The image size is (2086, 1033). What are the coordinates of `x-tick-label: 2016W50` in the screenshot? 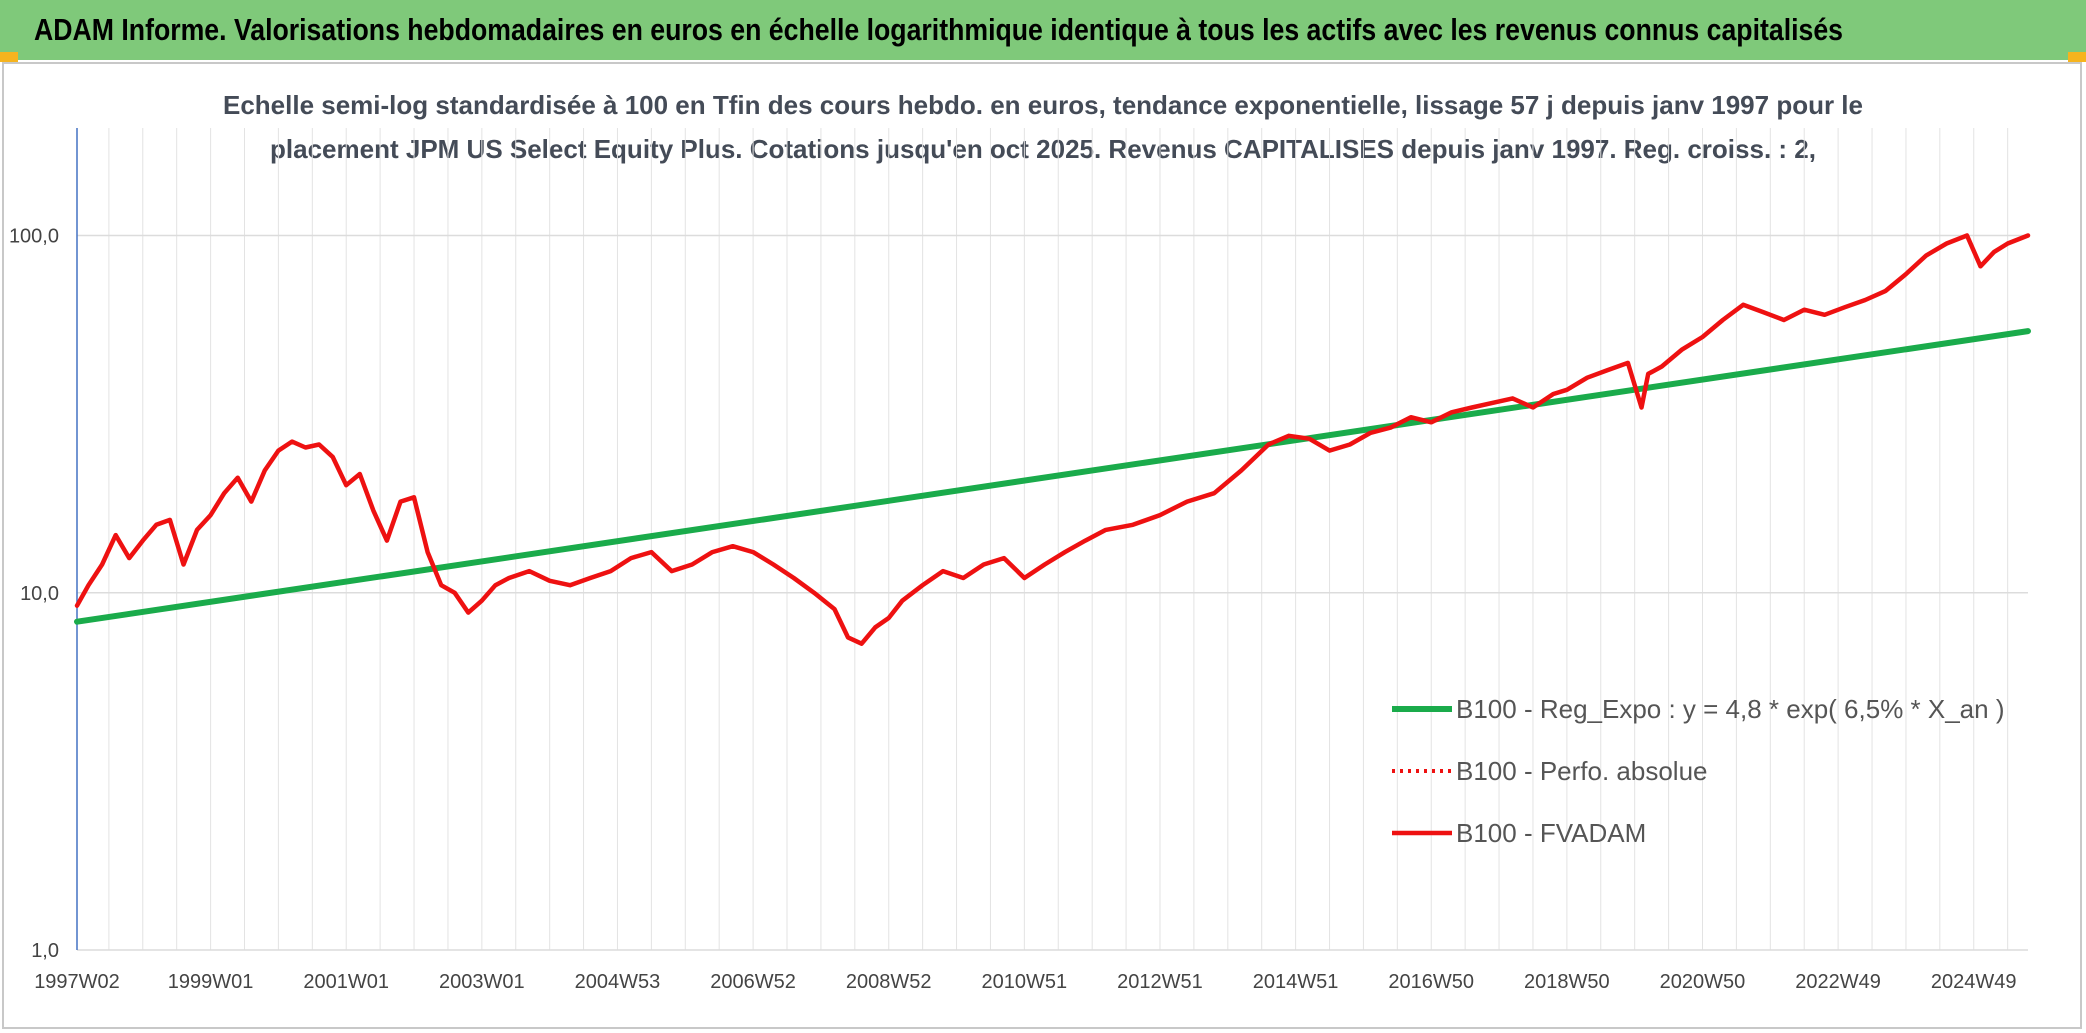 It's located at (1431, 982).